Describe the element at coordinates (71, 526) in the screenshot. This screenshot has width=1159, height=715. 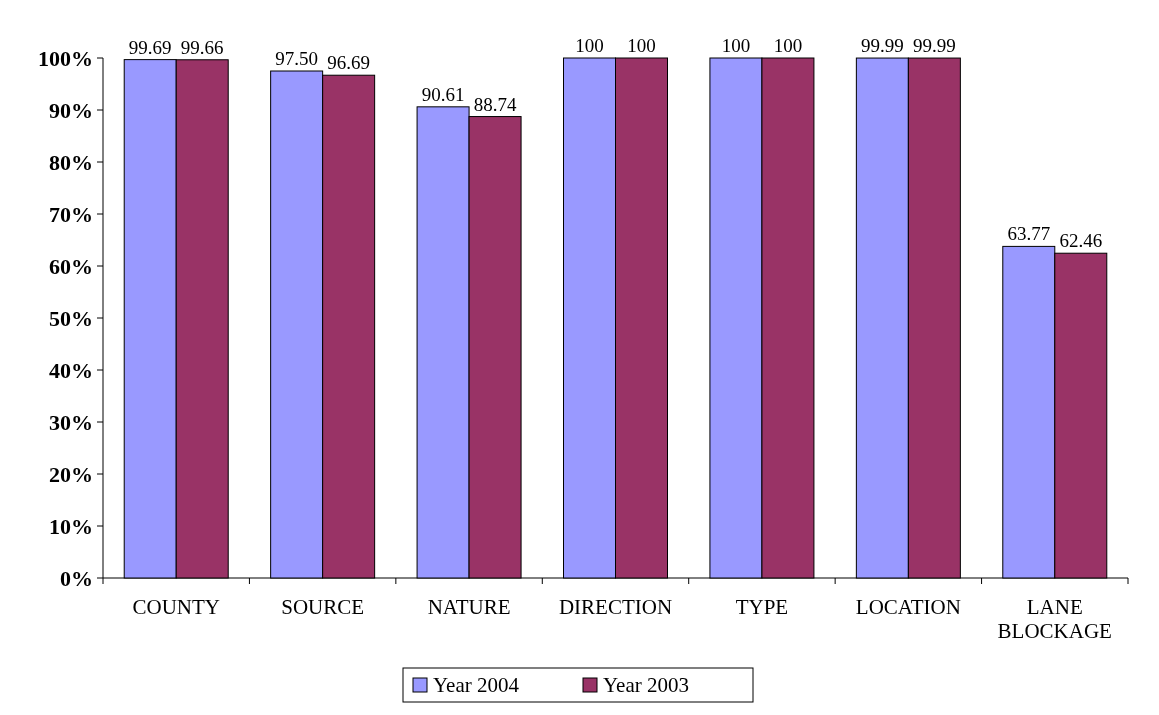
I see `y-tick-label: 10%` at that location.